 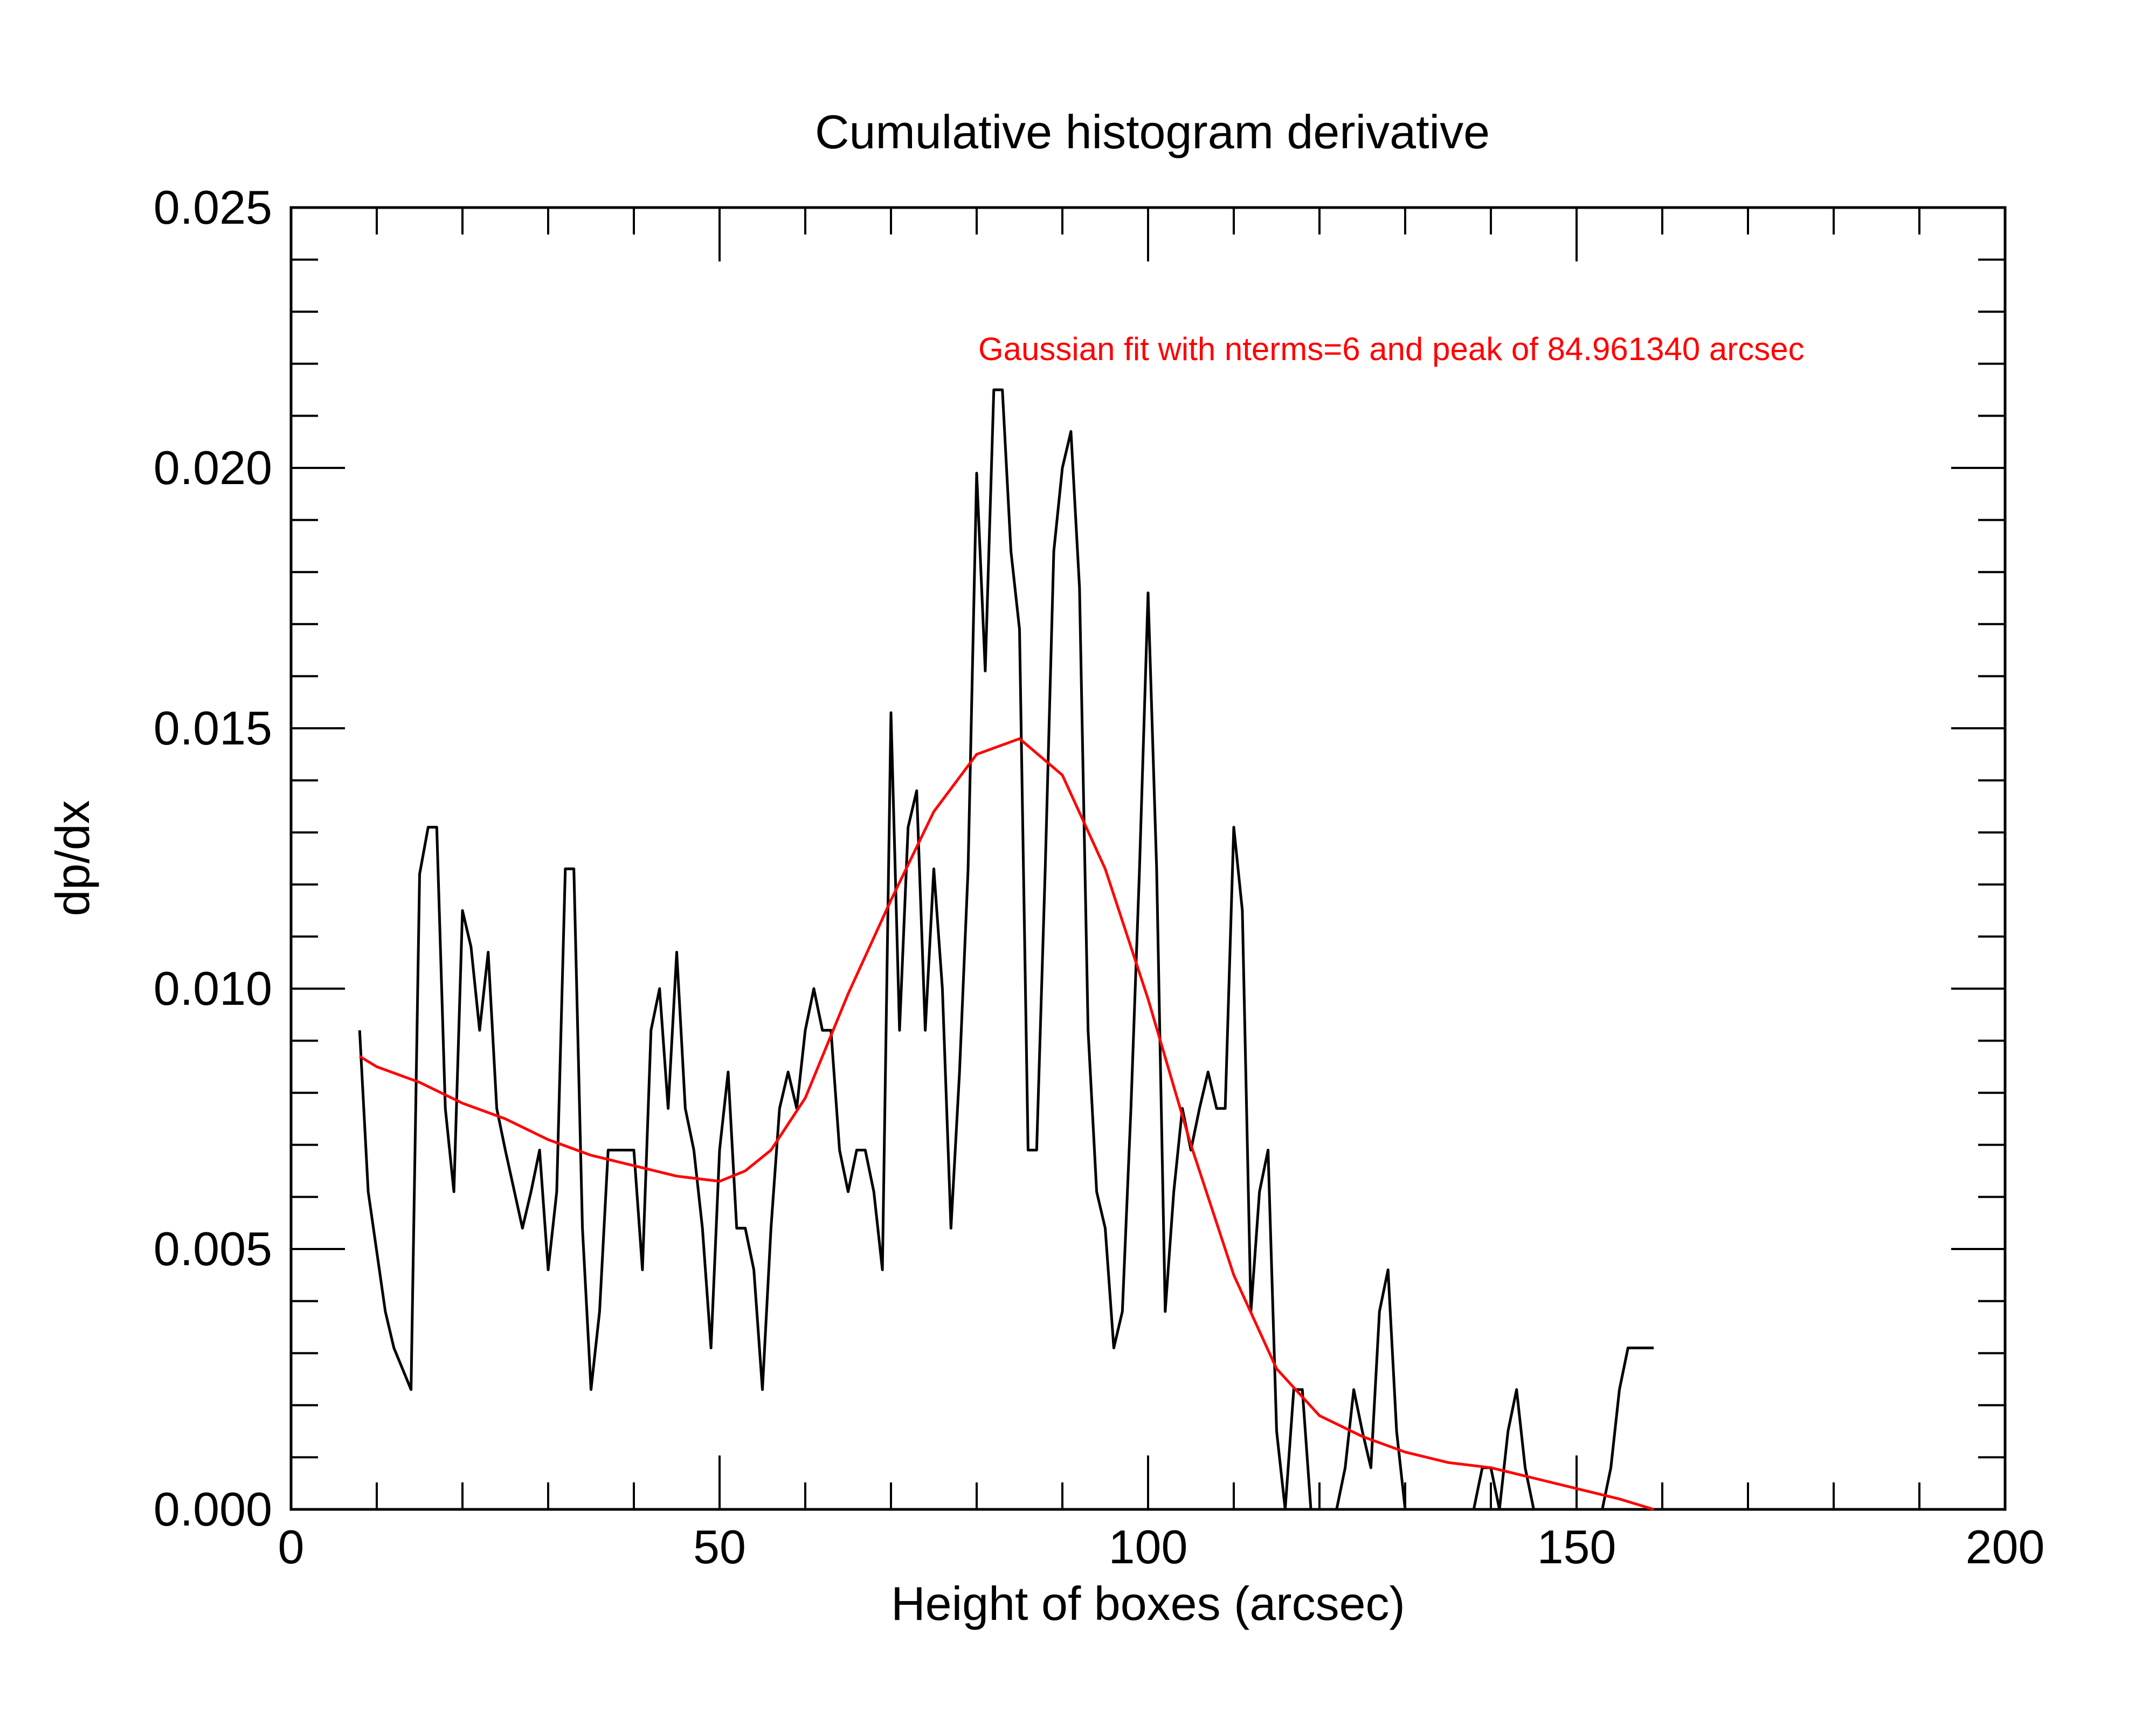 What do you see at coordinates (213, 207) in the screenshot?
I see `y-tick-label: 0.025` at bounding box center [213, 207].